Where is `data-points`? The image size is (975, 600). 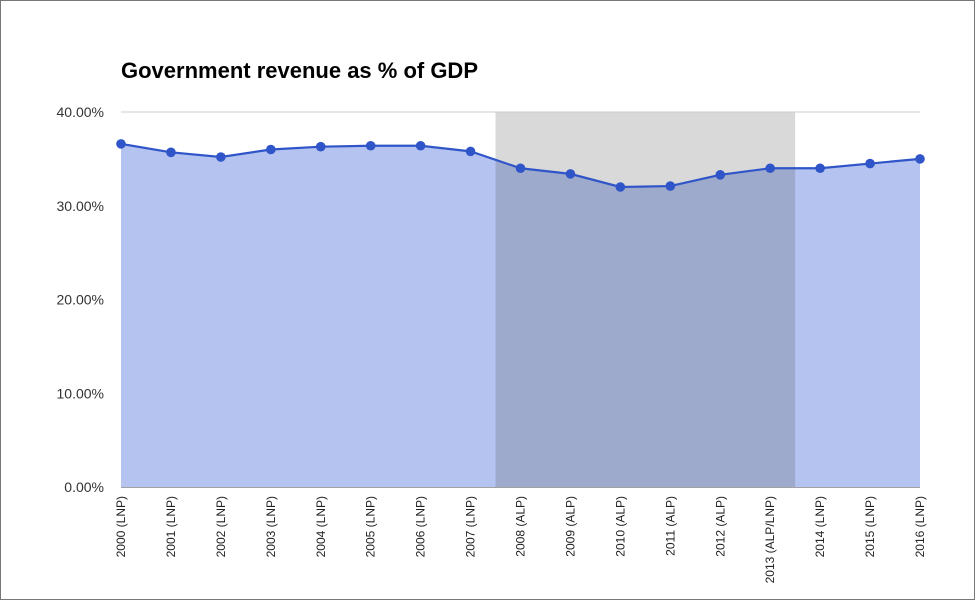
data-points is located at coordinates (520, 165).